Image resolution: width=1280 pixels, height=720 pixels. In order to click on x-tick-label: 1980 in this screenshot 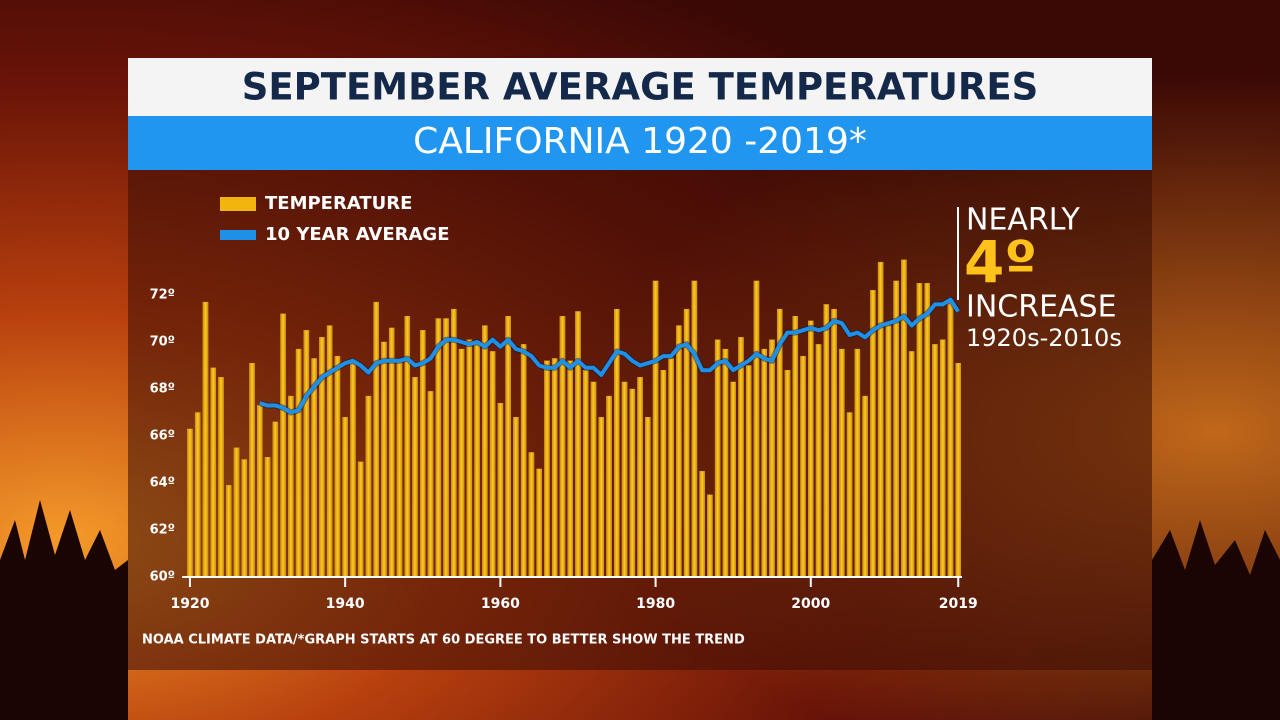, I will do `click(655, 604)`.